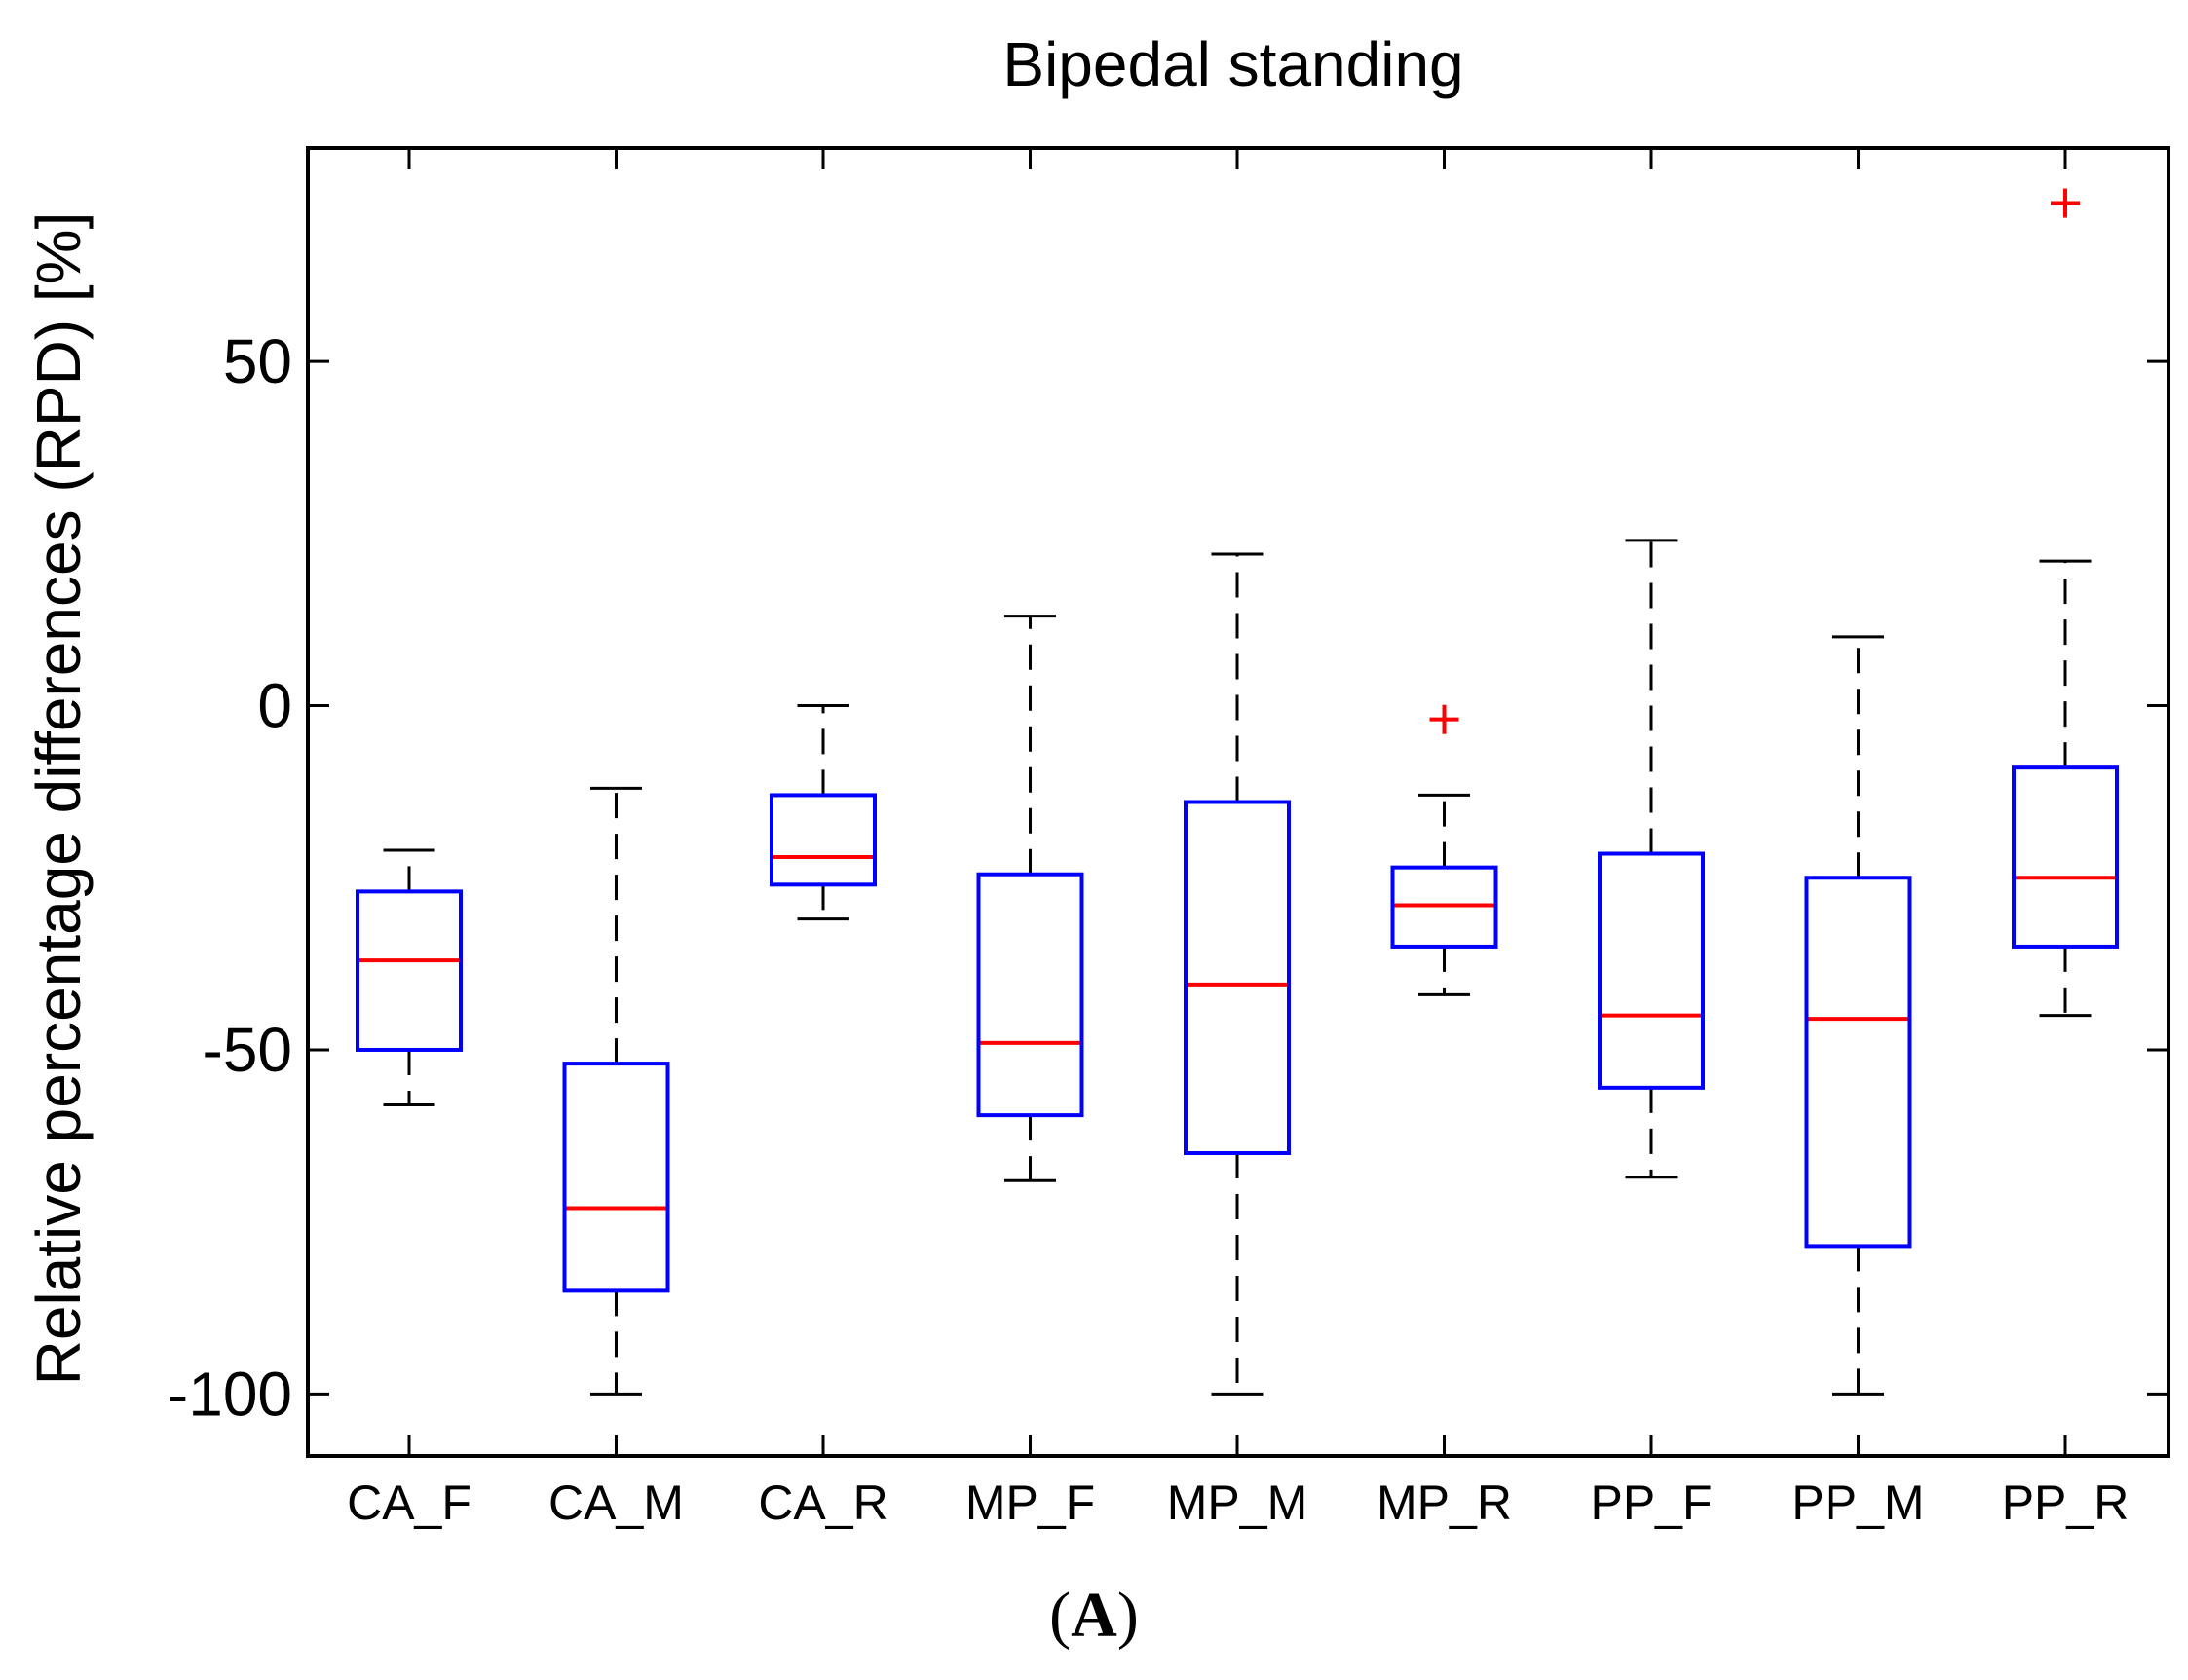  What do you see at coordinates (1445, 1502) in the screenshot?
I see `x-tick-label-MP_R: MP_R` at bounding box center [1445, 1502].